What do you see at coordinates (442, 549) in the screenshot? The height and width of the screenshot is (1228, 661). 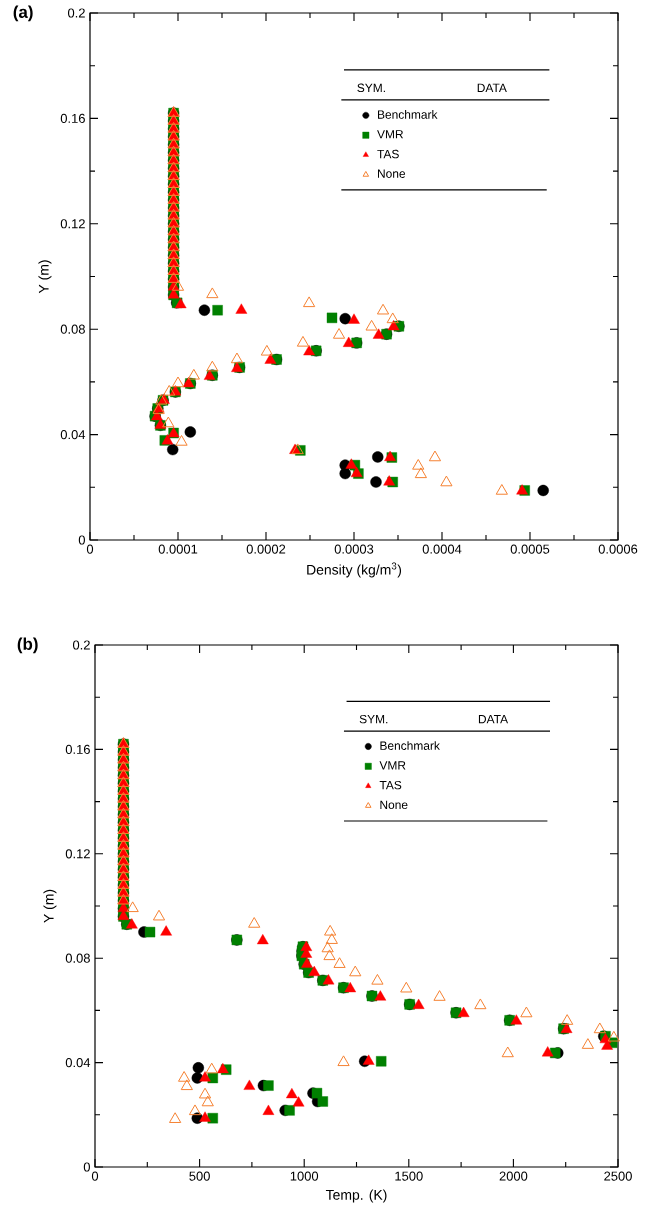 I see `x-tick-label: 0.0004` at bounding box center [442, 549].